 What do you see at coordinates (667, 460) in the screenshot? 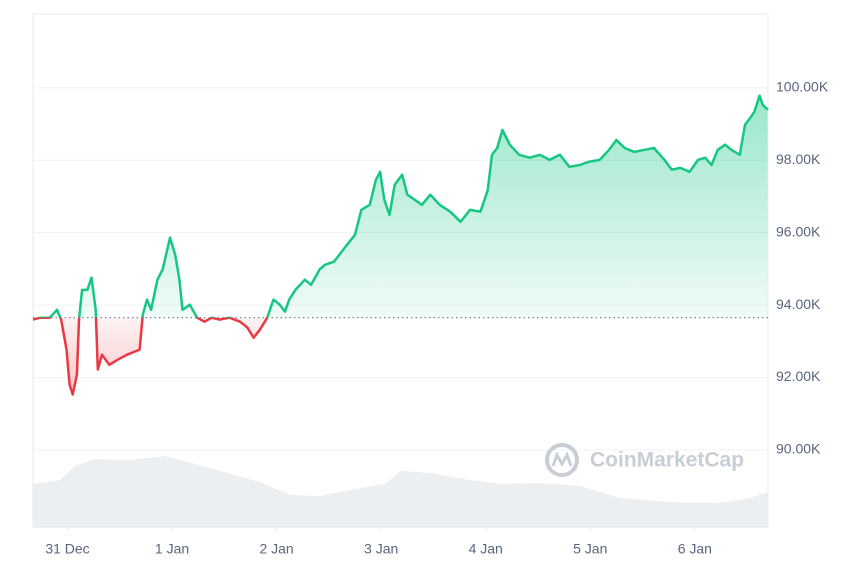
I see `watermark-text: CoinMarketCap` at bounding box center [667, 460].